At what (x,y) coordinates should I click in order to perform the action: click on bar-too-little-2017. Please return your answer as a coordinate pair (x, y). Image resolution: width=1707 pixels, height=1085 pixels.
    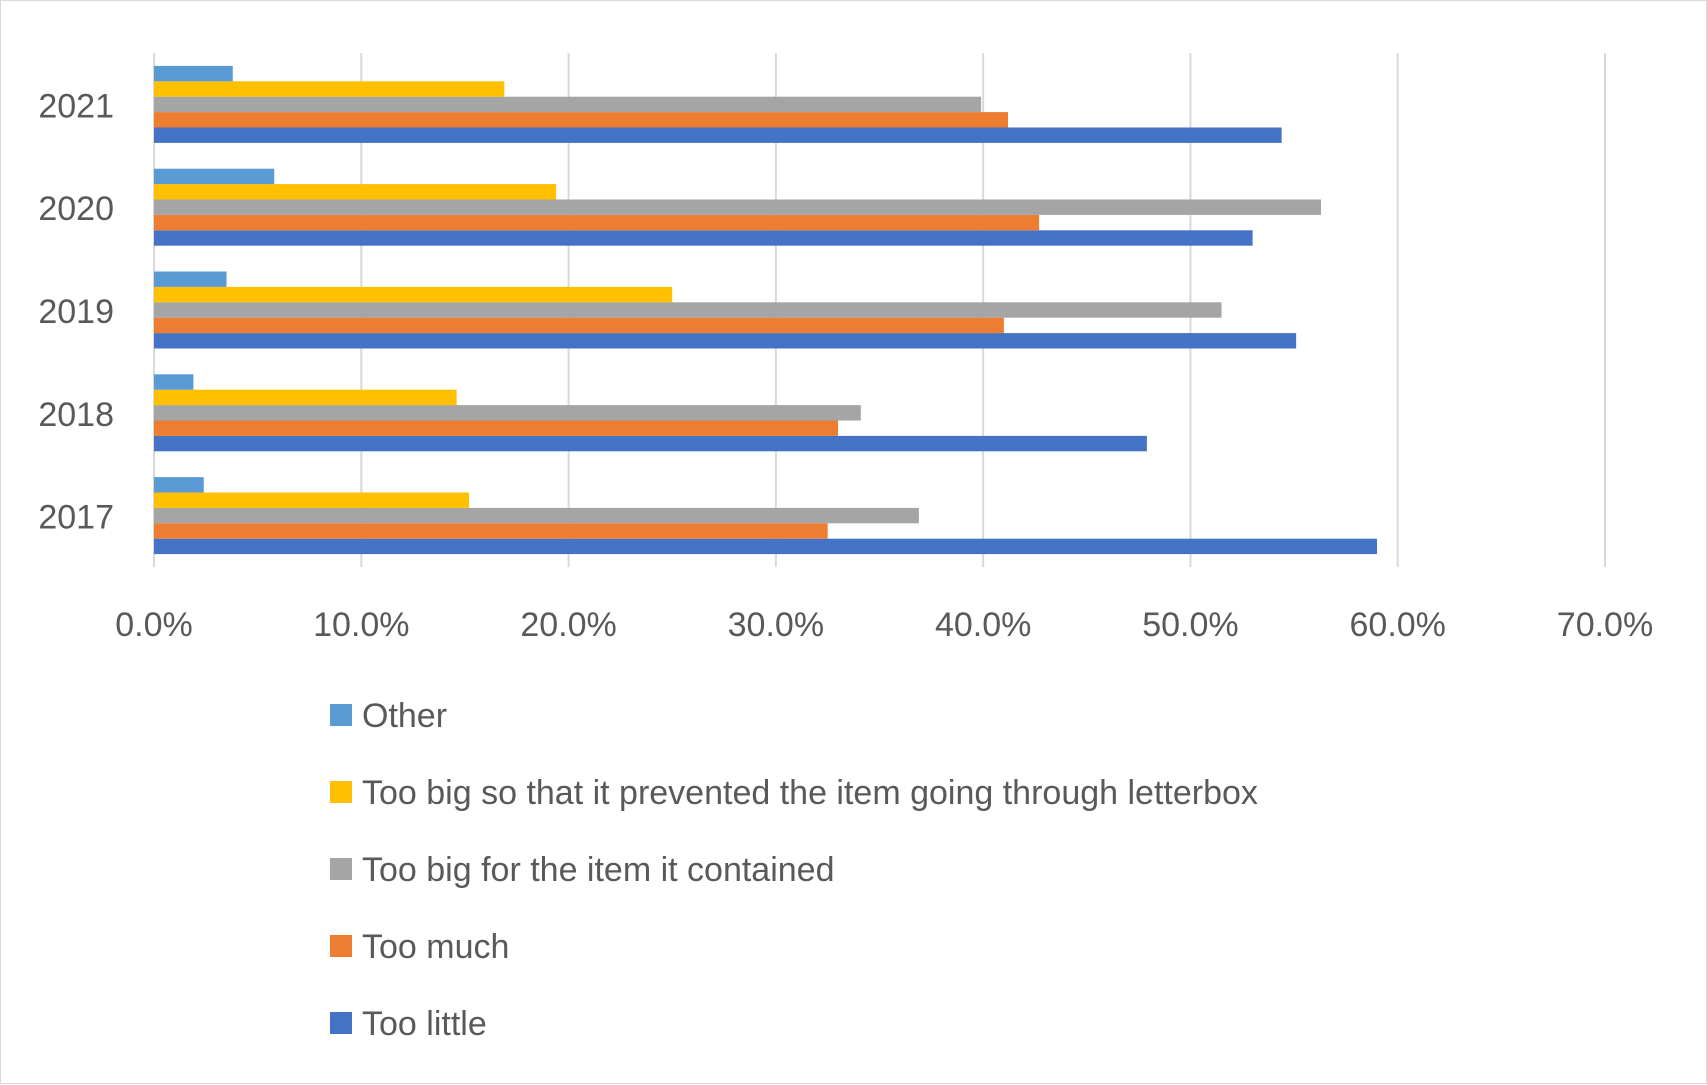
    Looking at the image, I should click on (765, 546).